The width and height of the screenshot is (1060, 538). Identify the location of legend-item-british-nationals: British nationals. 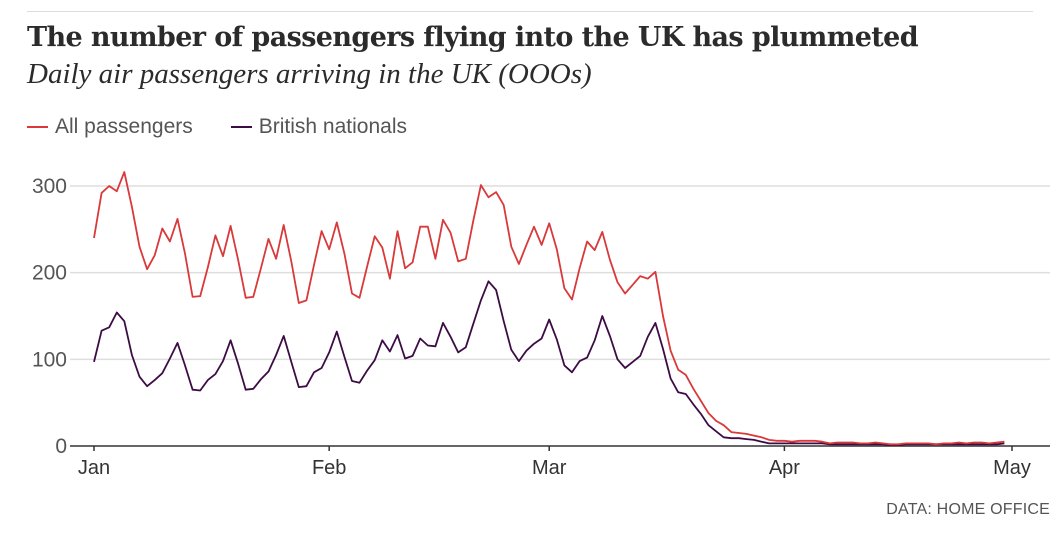
(318, 127).